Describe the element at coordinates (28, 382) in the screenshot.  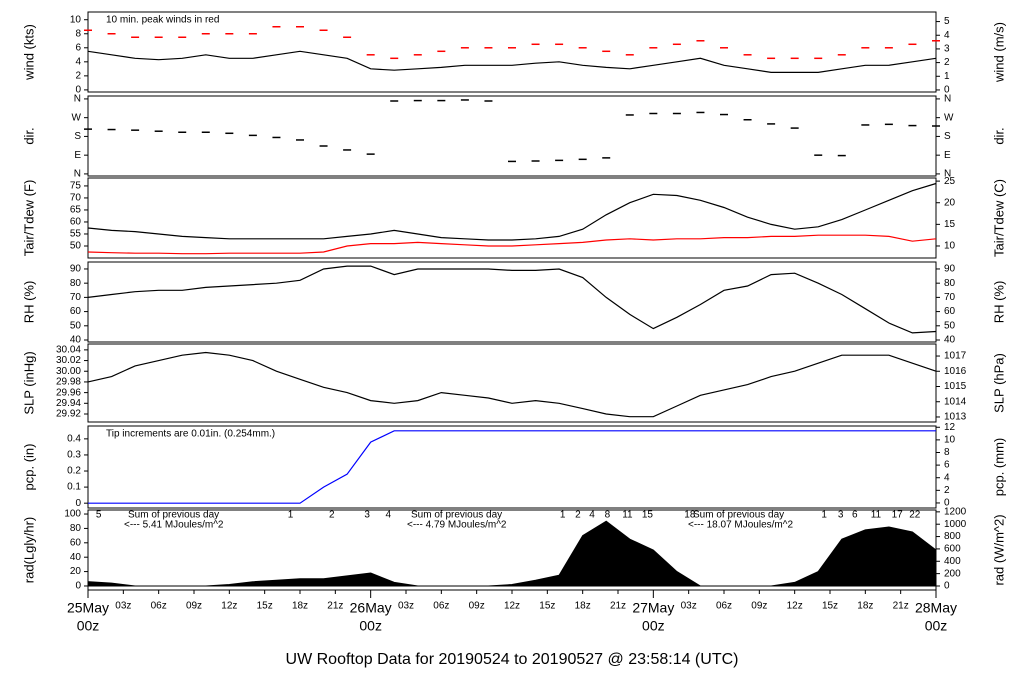
I see `y-axis-label: SLP (inHg)` at that location.